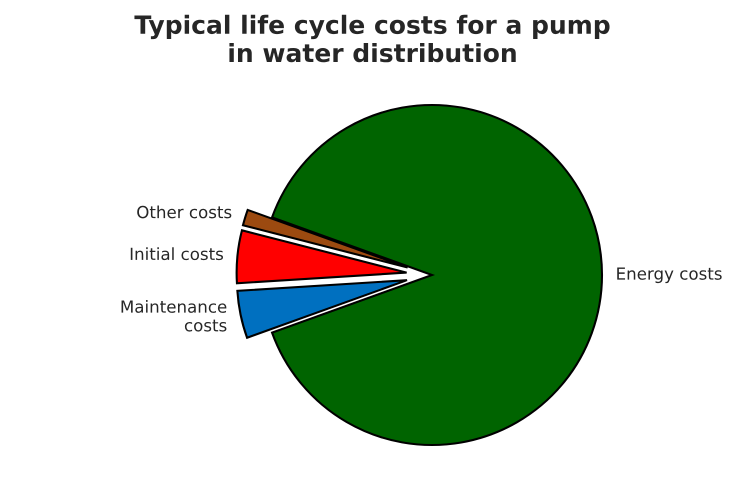  What do you see at coordinates (184, 211) in the screenshot?
I see `slice-label: Other costs` at bounding box center [184, 211].